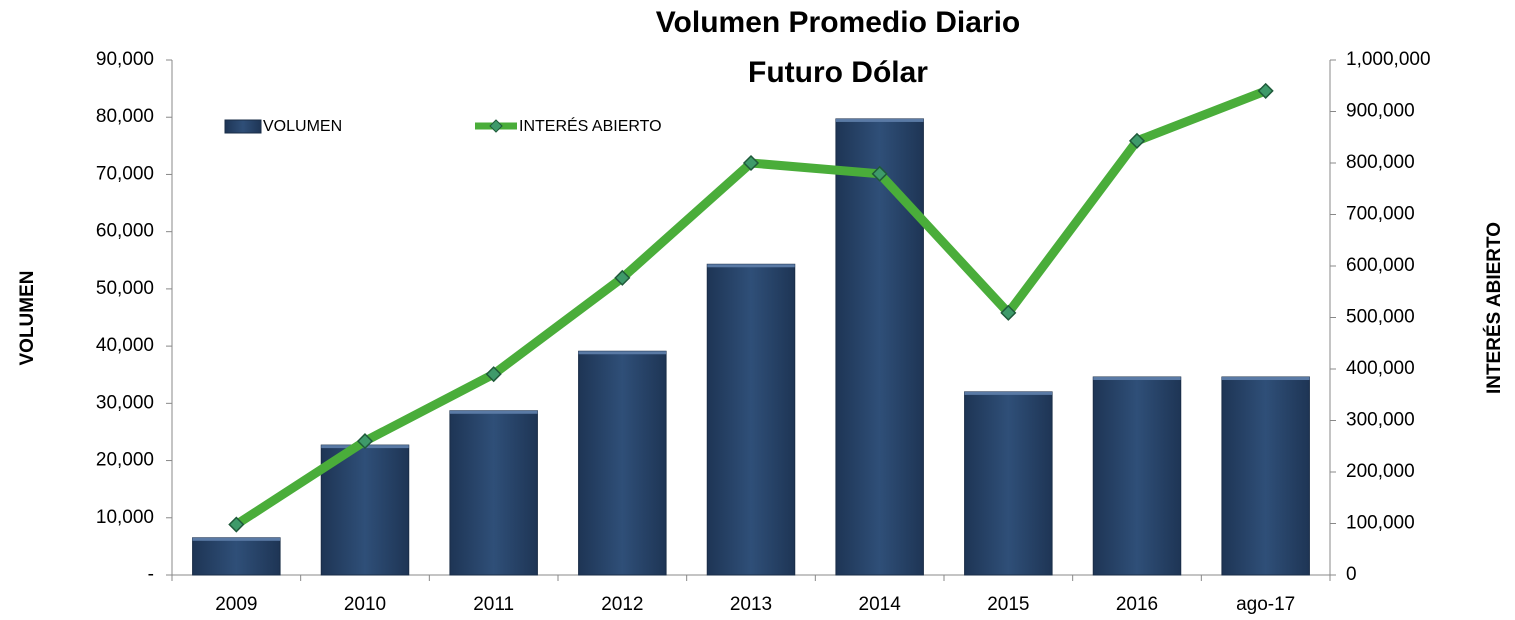 This screenshot has width=1515, height=620. What do you see at coordinates (590, 125) in the screenshot?
I see `legend-label: INTERÉS ABIERTO` at bounding box center [590, 125].